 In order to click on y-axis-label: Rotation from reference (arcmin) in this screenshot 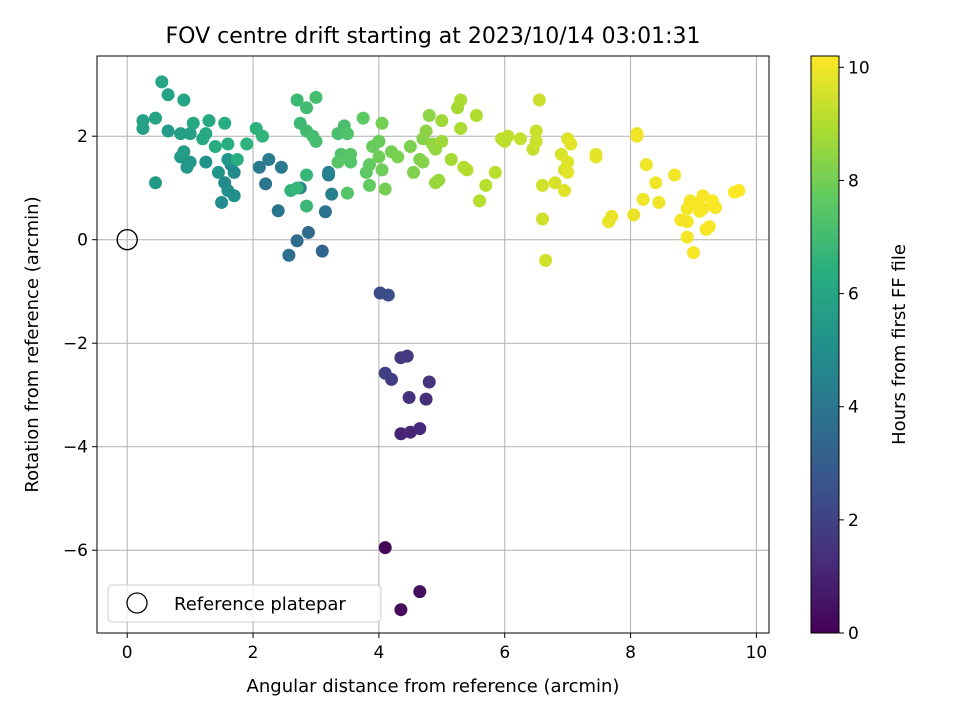, I will do `click(32, 344)`.